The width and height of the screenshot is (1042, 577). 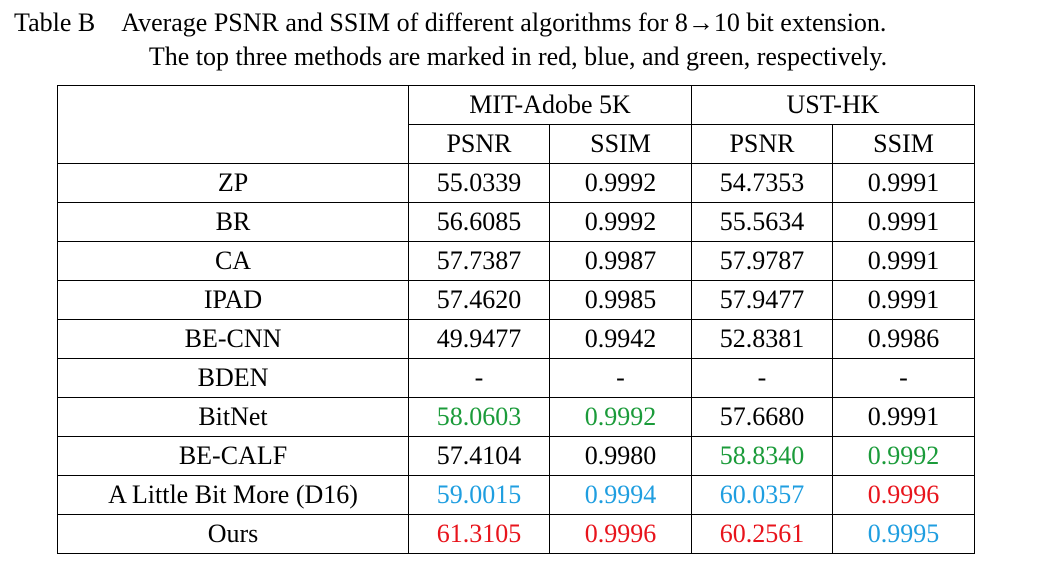 What do you see at coordinates (479, 495) in the screenshot?
I see `value-cell: 59.0015` at bounding box center [479, 495].